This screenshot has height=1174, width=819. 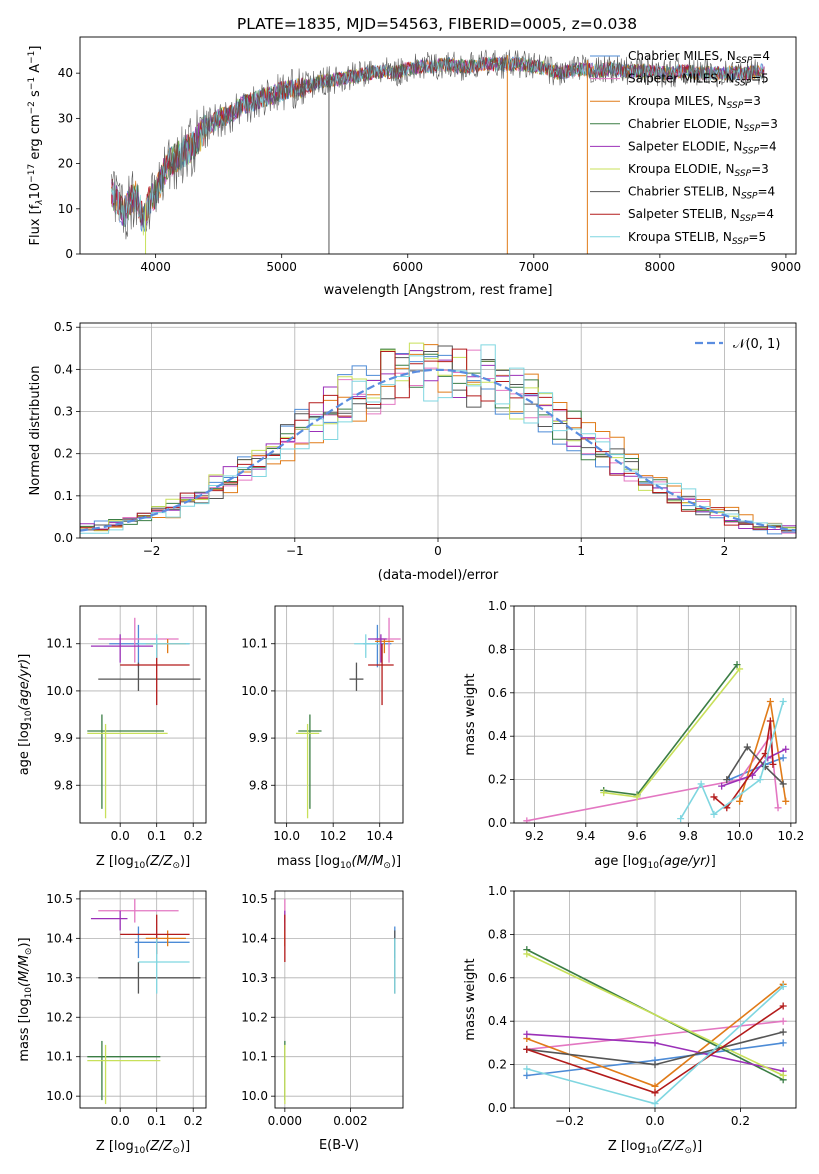 I want to click on legend-entry: Salpeter ELODIE, NSSP=4, so click(x=702, y=147).